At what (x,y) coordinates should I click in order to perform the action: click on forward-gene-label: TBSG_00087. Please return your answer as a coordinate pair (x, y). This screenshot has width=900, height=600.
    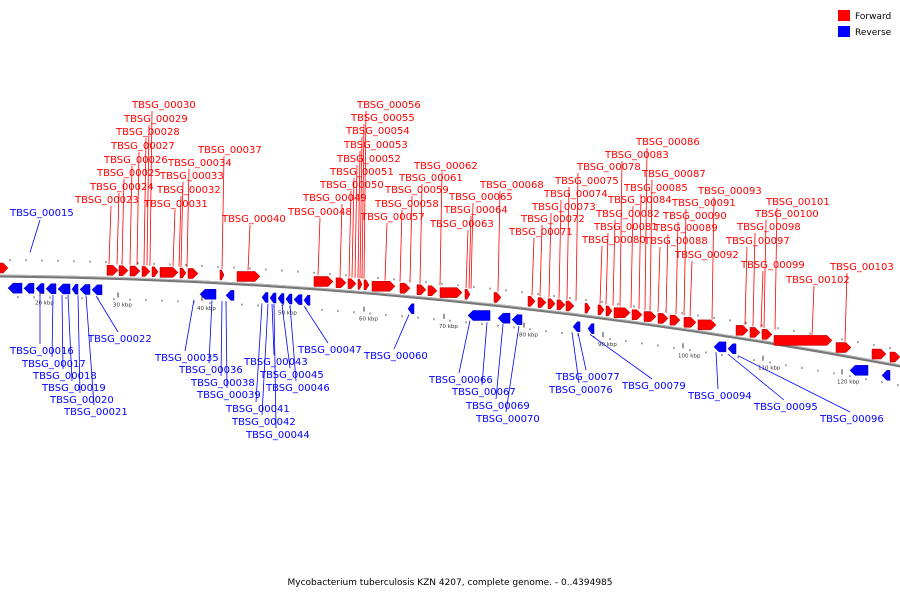
    Looking at the image, I should click on (673, 174).